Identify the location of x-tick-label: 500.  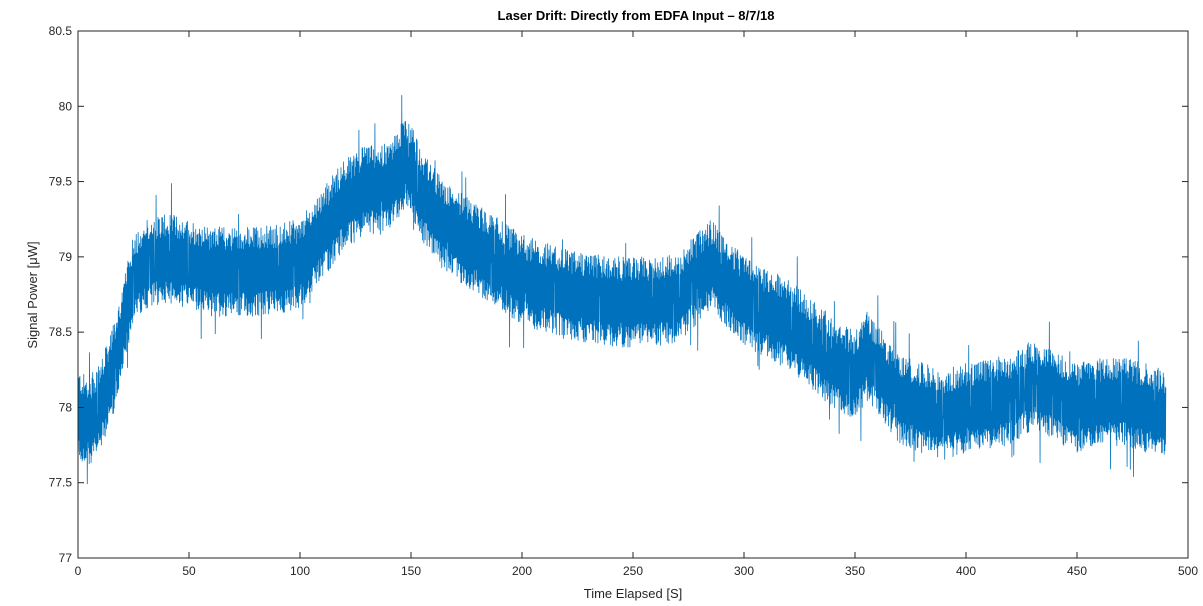
(1188, 571).